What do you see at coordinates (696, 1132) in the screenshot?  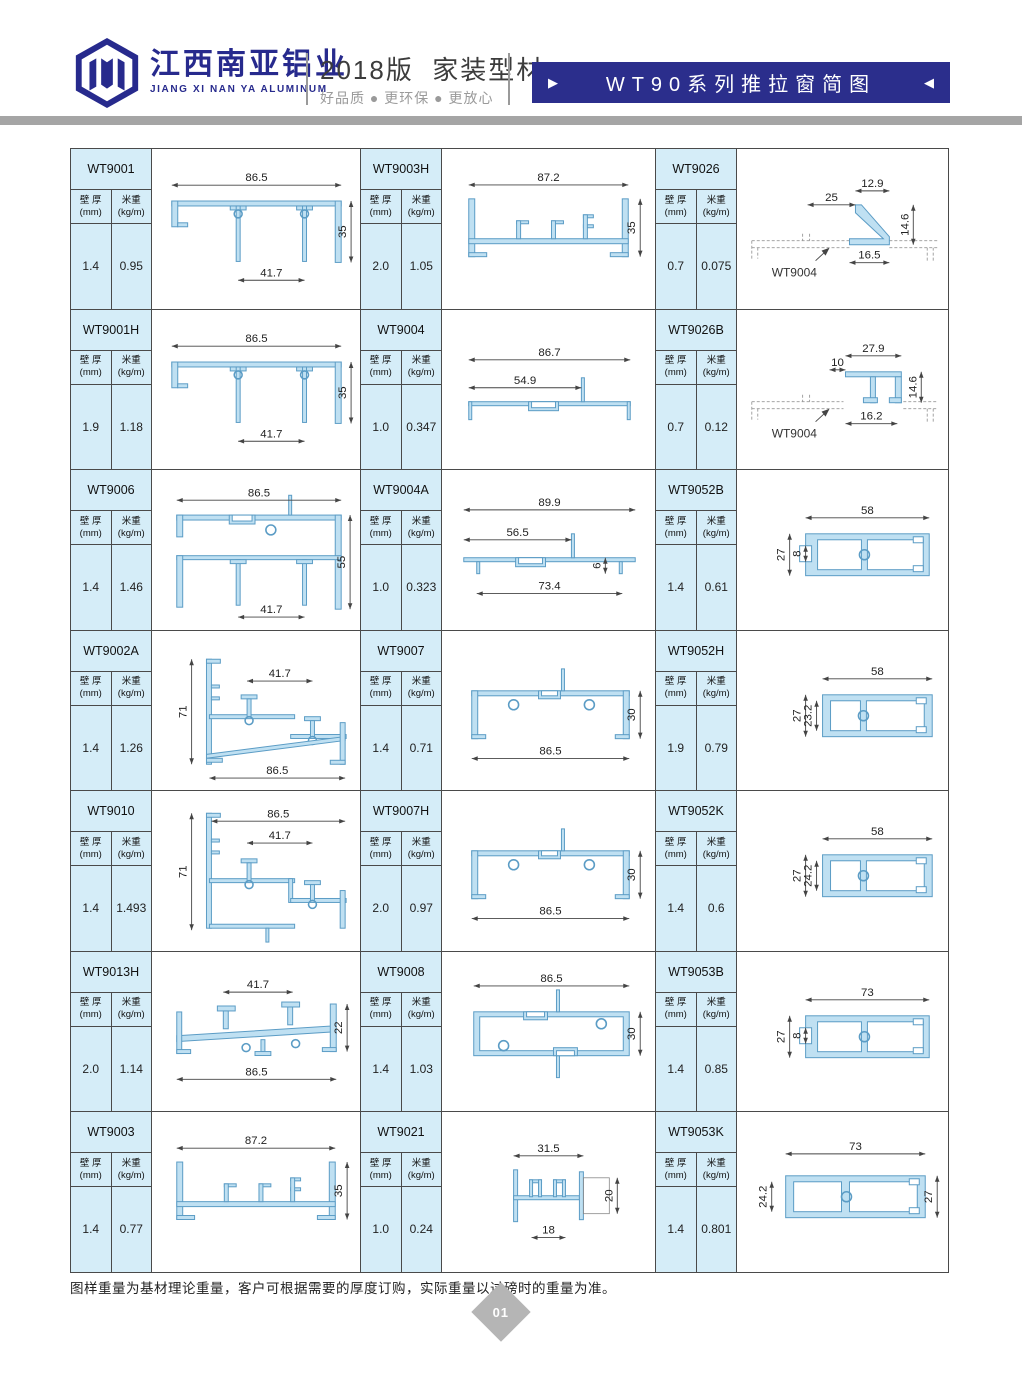 I see `profile-model-label: WT9053K` at bounding box center [696, 1132].